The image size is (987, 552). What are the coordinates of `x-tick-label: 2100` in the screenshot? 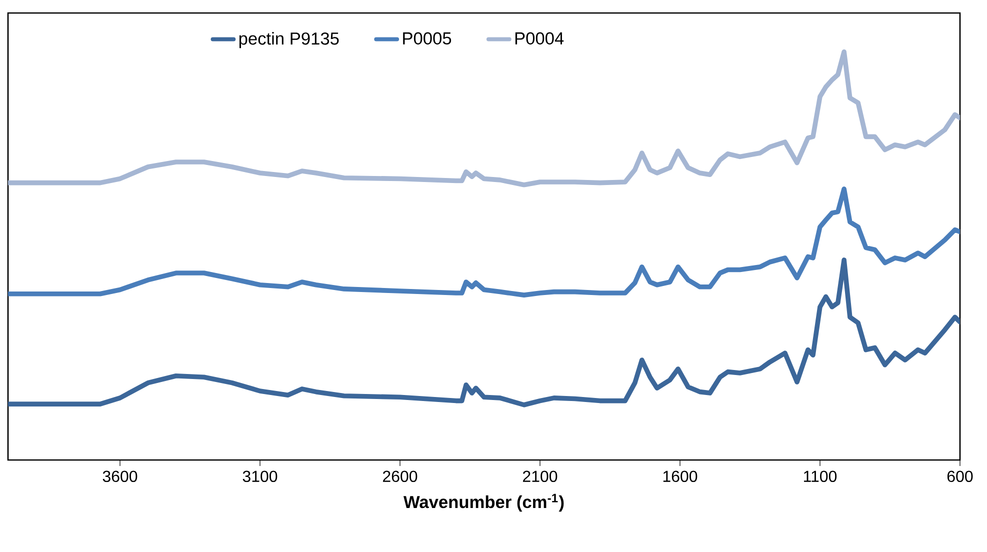 It's located at (540, 476).